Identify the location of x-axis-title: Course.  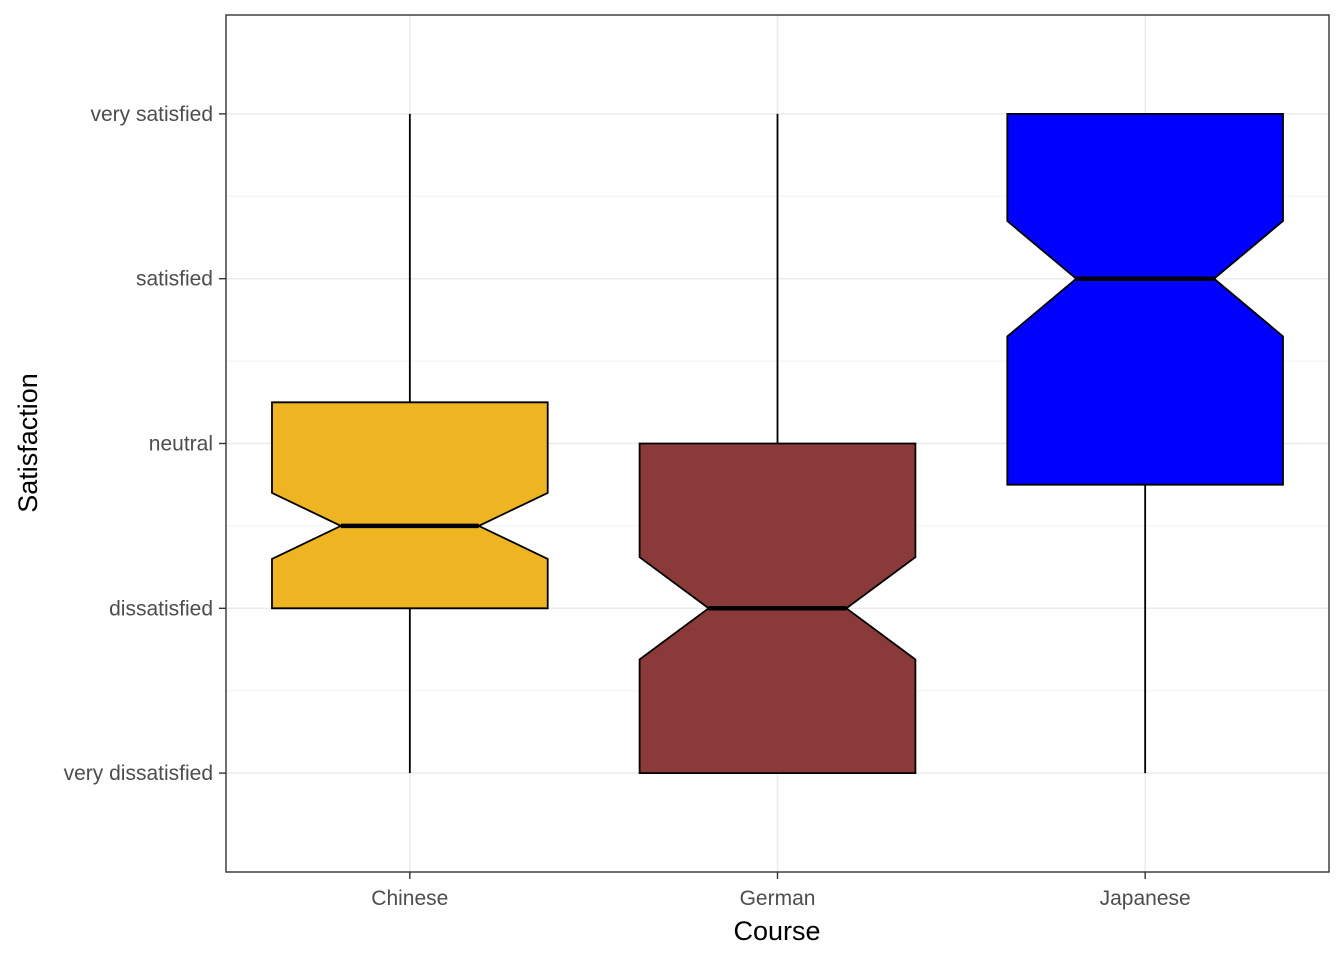
(776, 931).